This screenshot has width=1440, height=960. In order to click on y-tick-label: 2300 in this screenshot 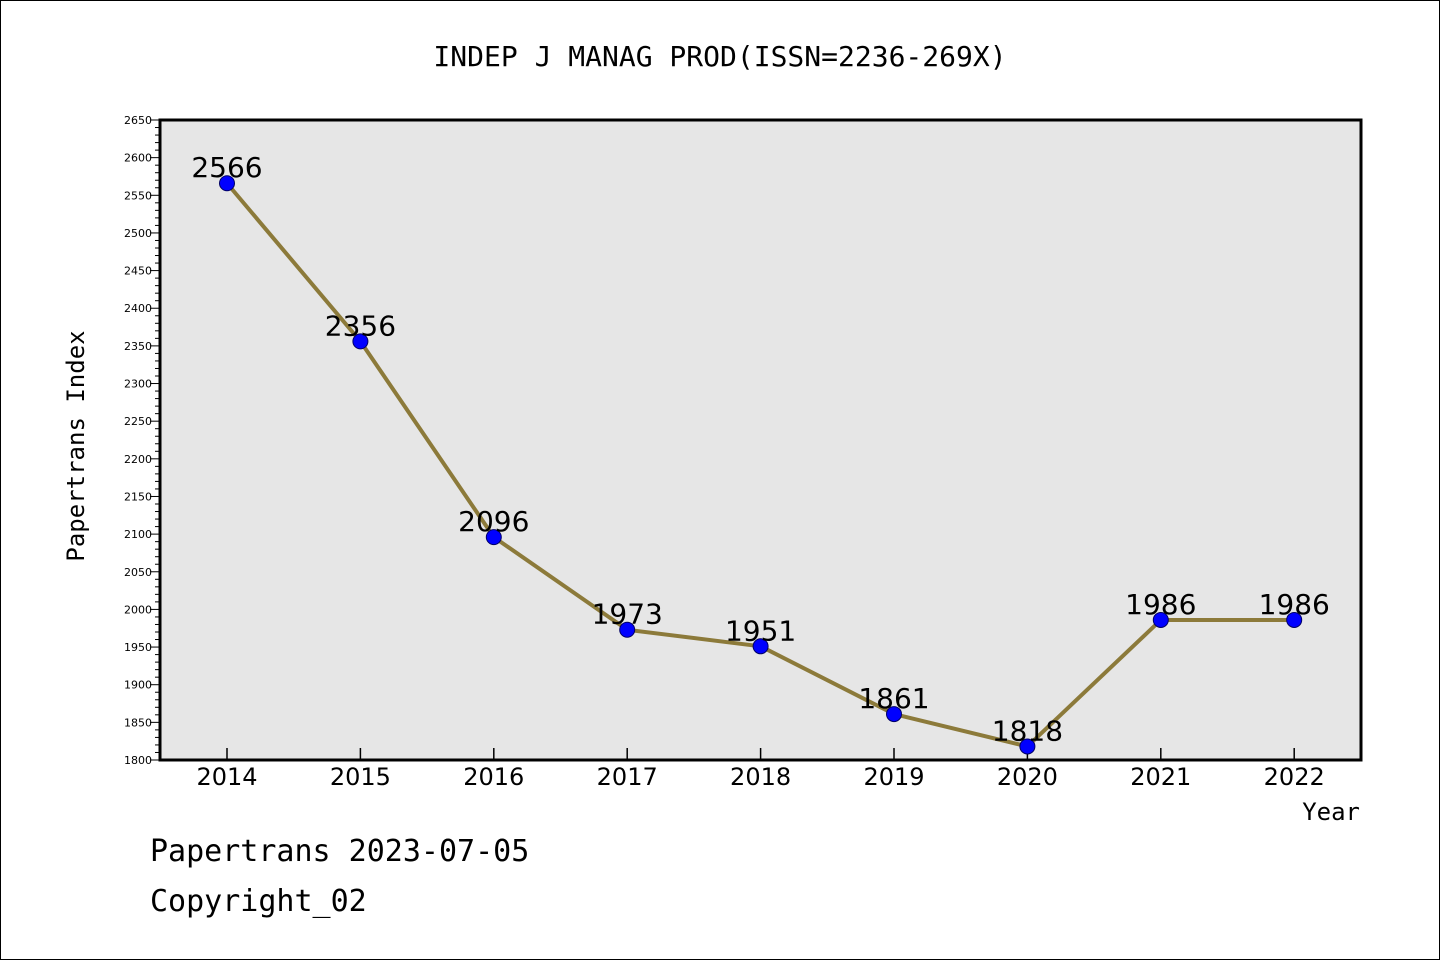, I will do `click(138, 384)`.